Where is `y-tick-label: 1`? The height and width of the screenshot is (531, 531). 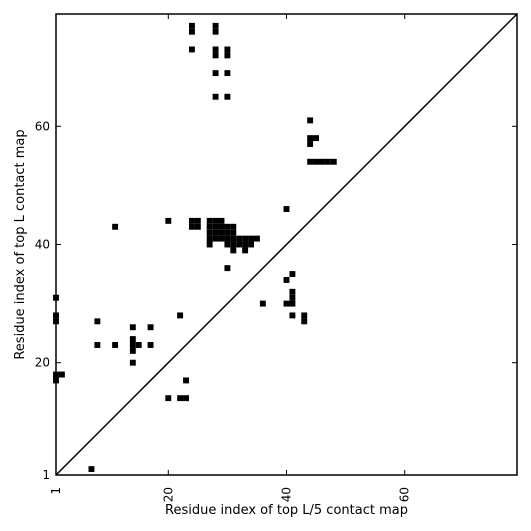 y-tick-label: 1 is located at coordinates (46, 475).